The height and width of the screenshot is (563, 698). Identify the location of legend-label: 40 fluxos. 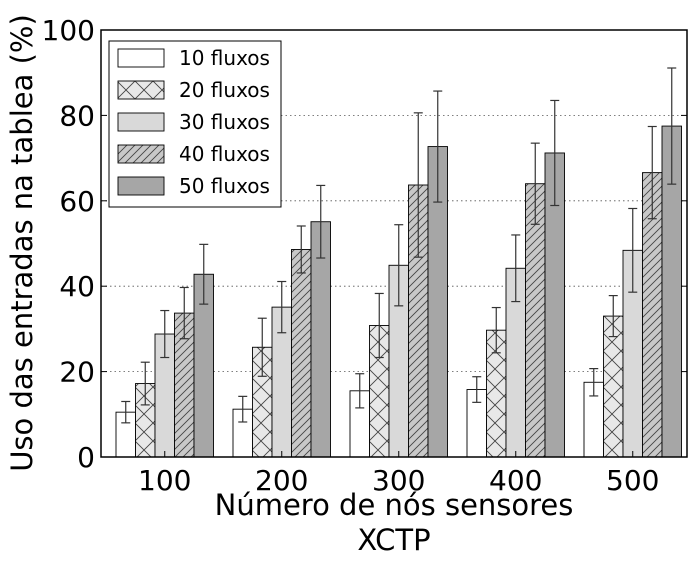
(224, 154).